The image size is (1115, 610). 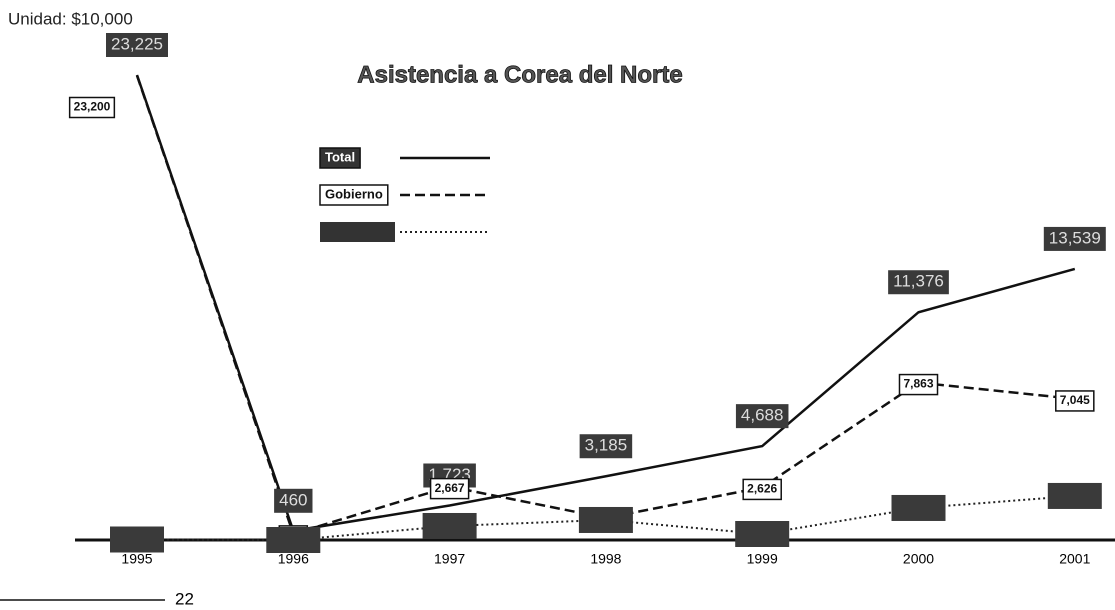 What do you see at coordinates (70, 18) in the screenshot?
I see `unit-note: Unidad: $10,000` at bounding box center [70, 18].